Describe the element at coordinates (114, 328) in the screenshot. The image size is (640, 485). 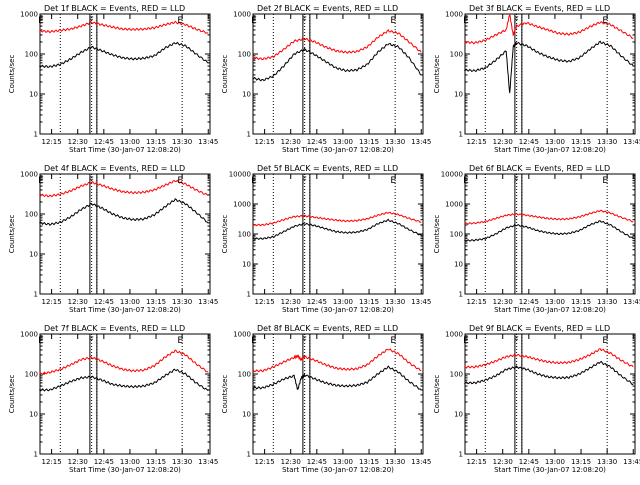
I see `chart-title: Det 7f BLACK = Events, RED = LLD` at that location.